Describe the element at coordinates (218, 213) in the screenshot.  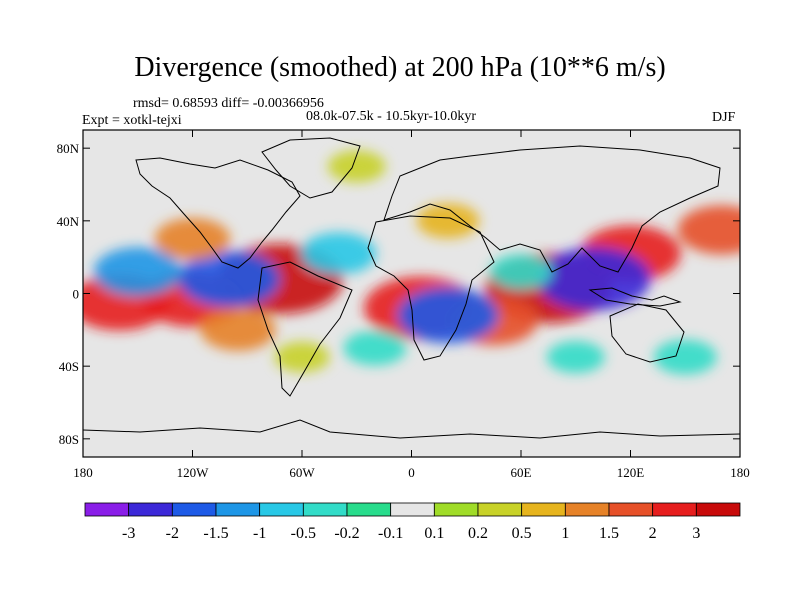
I see `coastline-north-america` at that location.